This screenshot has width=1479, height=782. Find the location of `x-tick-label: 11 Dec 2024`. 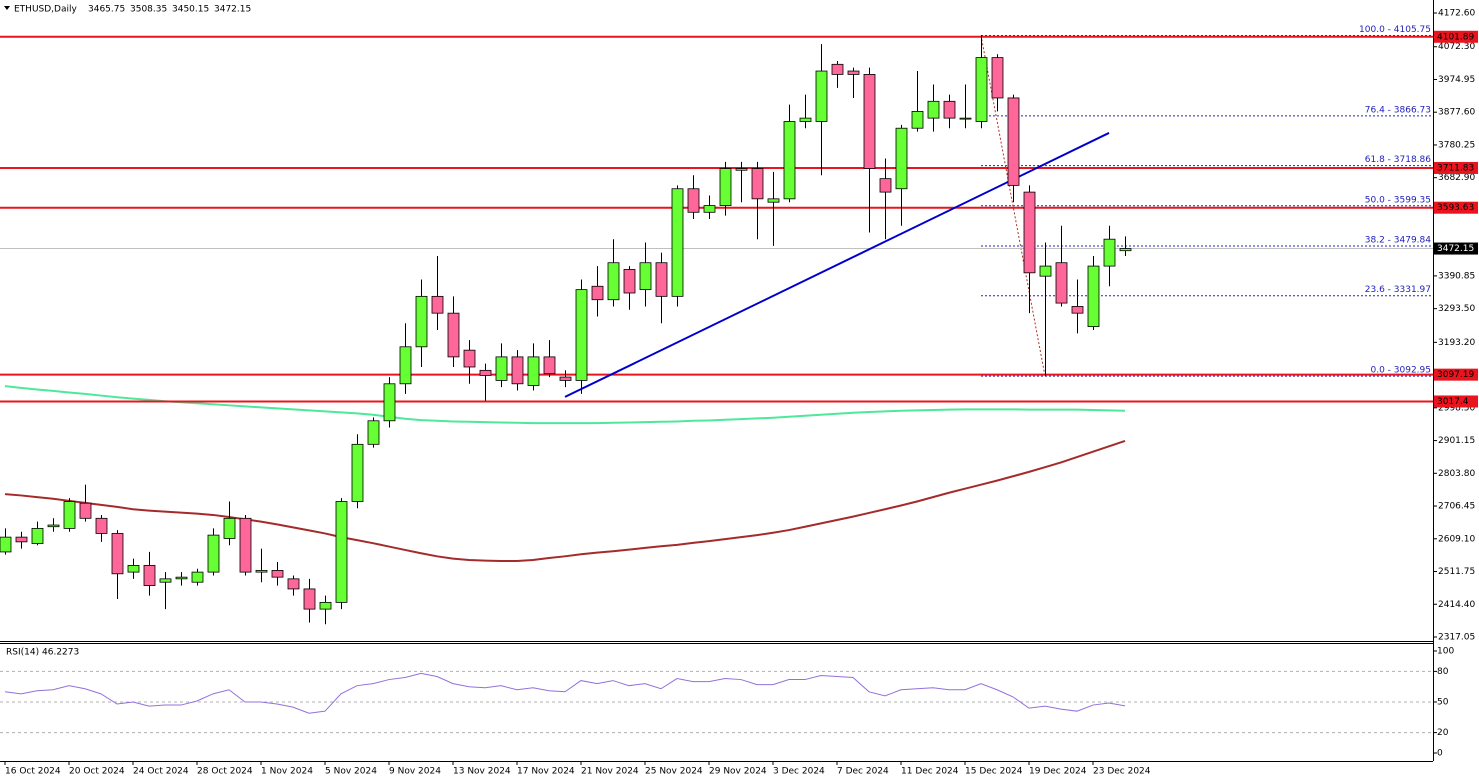

x-tick-label: 11 Dec 2024 is located at coordinates (930, 772).